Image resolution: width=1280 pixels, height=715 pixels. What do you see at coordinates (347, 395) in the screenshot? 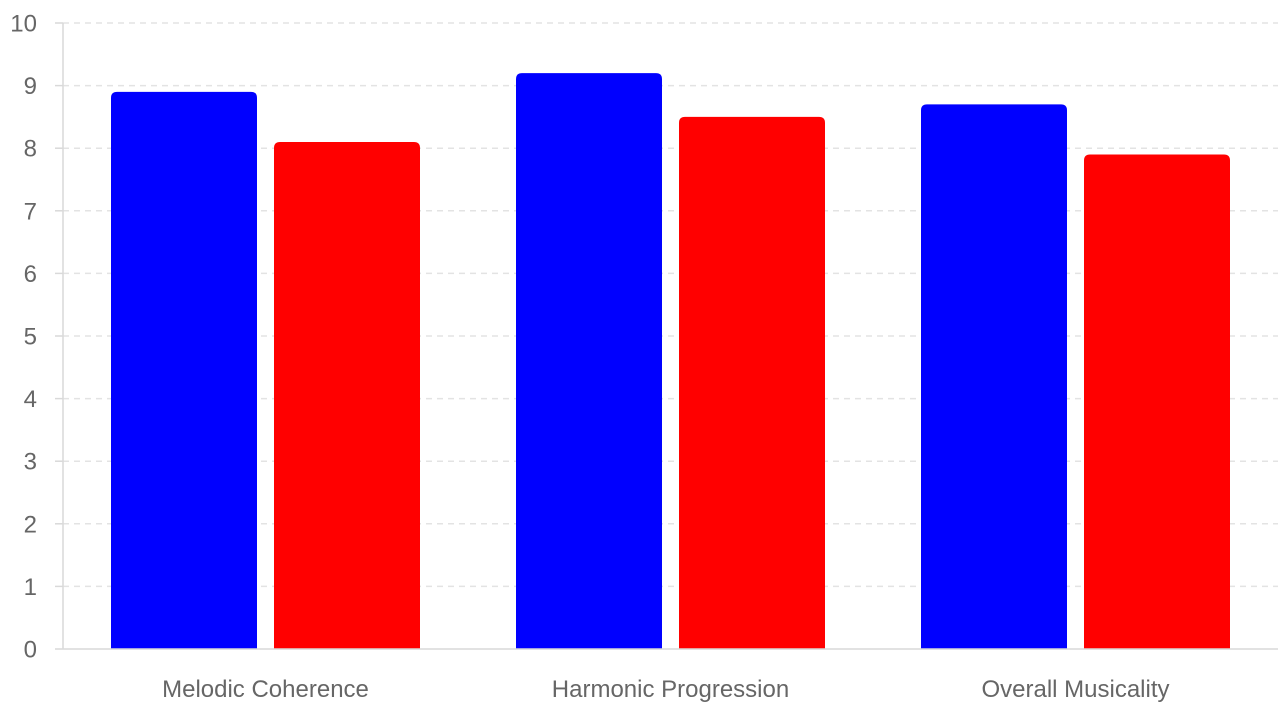
I see `bar-series-2-melodic-coherence` at bounding box center [347, 395].